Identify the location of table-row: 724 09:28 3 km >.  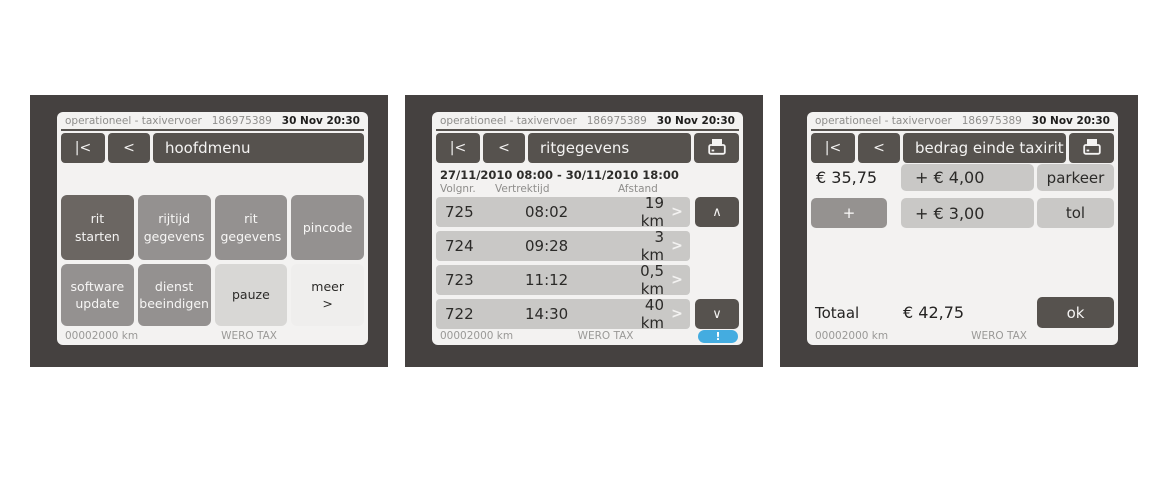
(563, 246).